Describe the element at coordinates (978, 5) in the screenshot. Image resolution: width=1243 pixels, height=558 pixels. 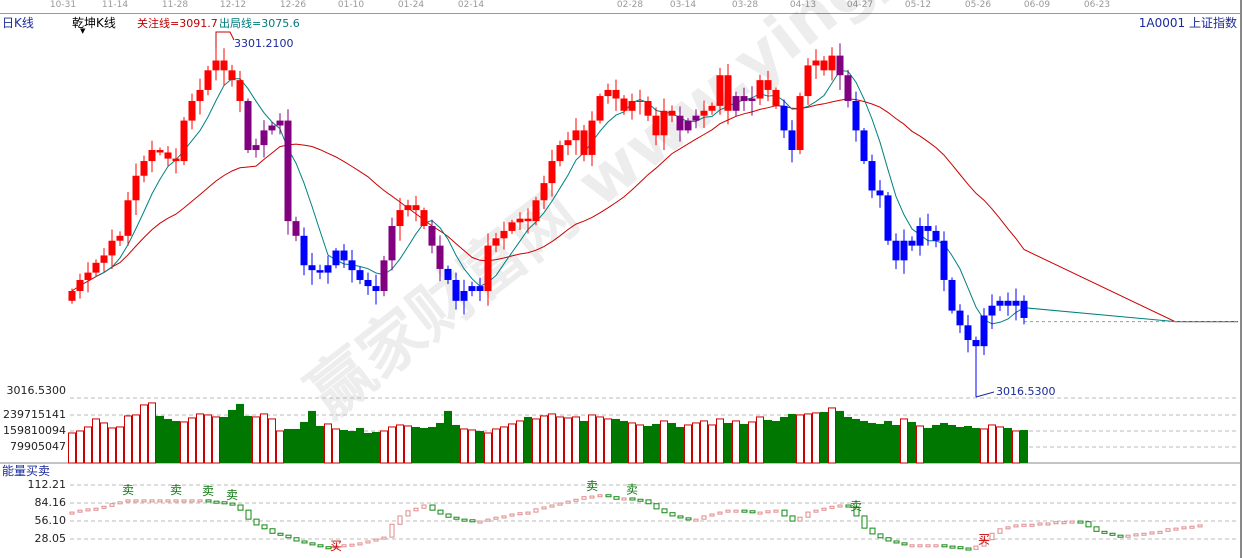
I see `date-tick: 05-26` at that location.